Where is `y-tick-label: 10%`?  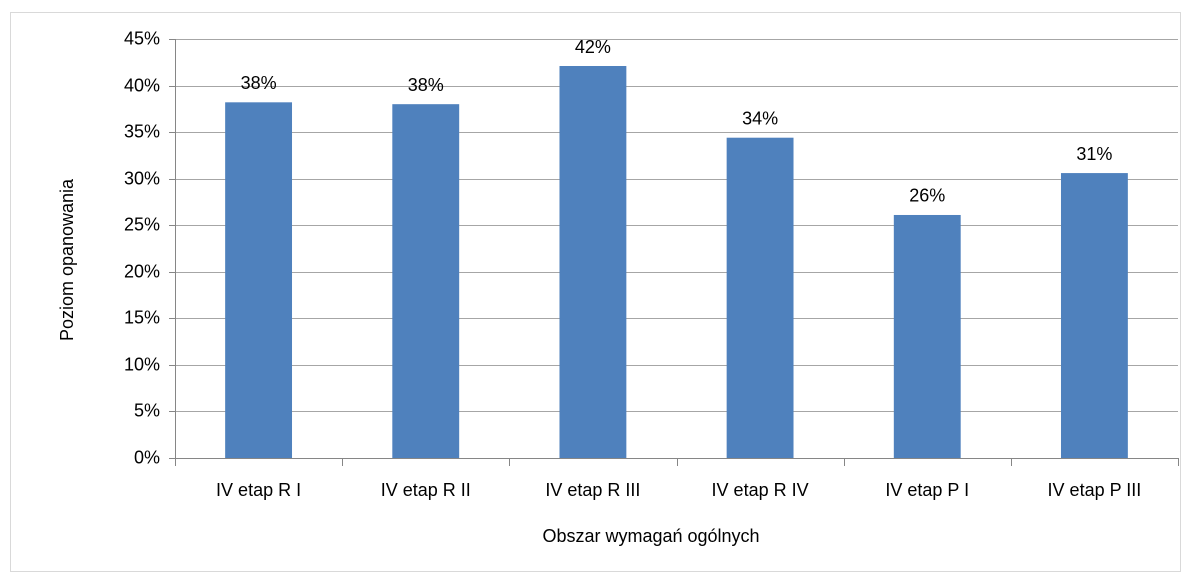
y-tick-label: 10% is located at coordinates (142, 364).